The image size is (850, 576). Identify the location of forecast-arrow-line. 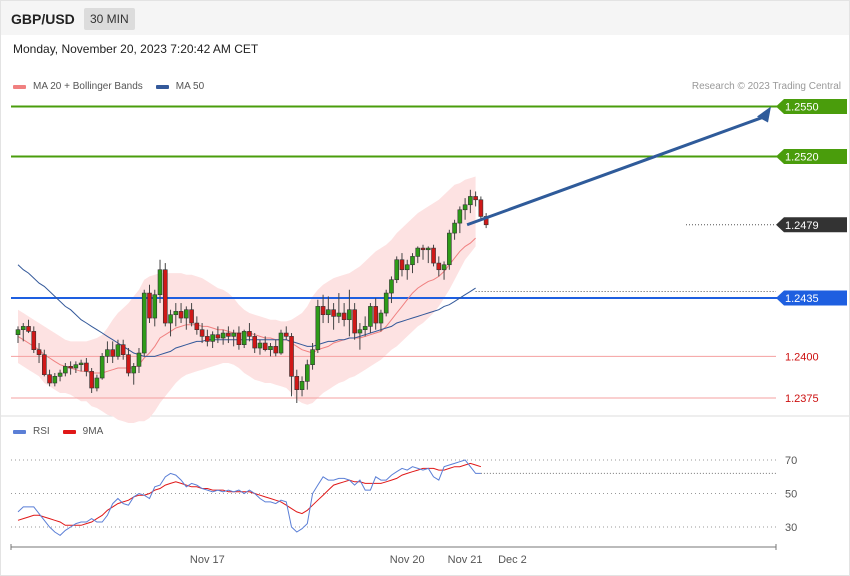
(616, 171).